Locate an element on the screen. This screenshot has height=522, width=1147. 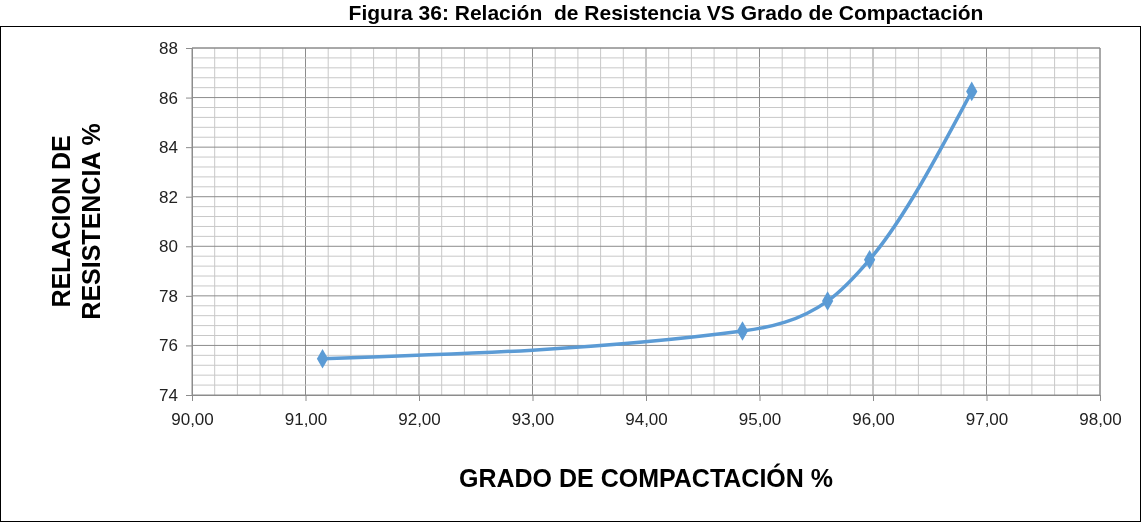
x-tick-label: 95,00 is located at coordinates (760, 420).